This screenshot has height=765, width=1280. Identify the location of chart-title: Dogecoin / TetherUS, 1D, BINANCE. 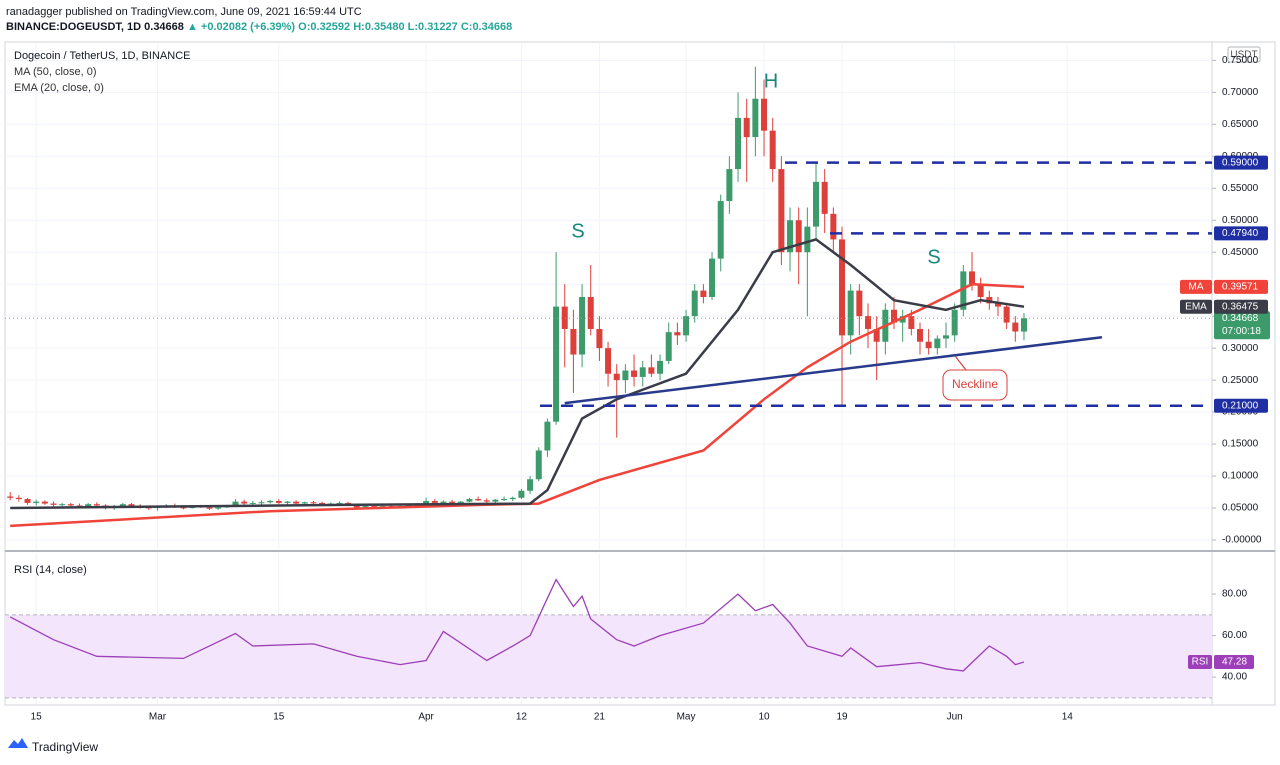
(102, 56).